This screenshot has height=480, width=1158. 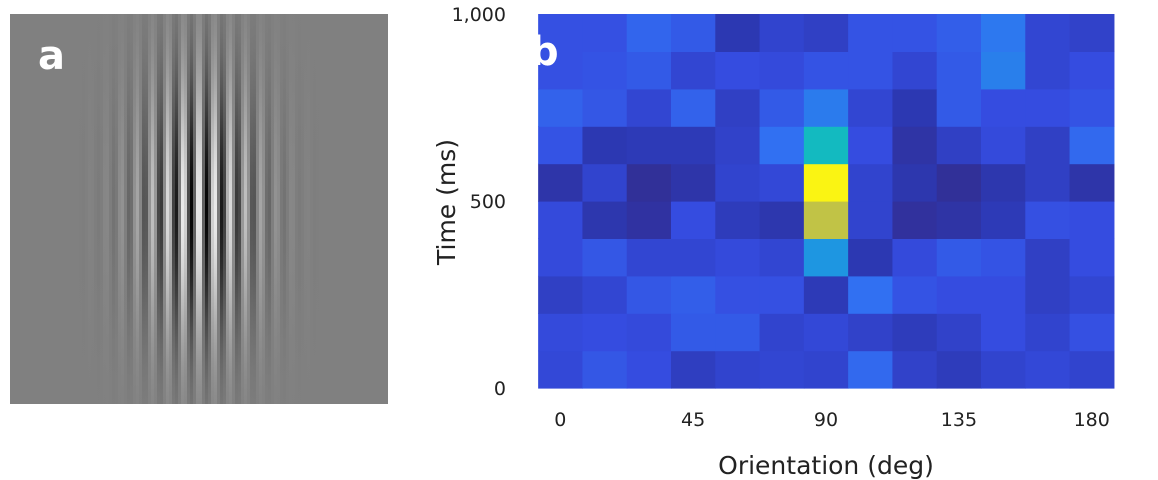 What do you see at coordinates (959, 420) in the screenshot?
I see `x-tick-label: 135` at bounding box center [959, 420].